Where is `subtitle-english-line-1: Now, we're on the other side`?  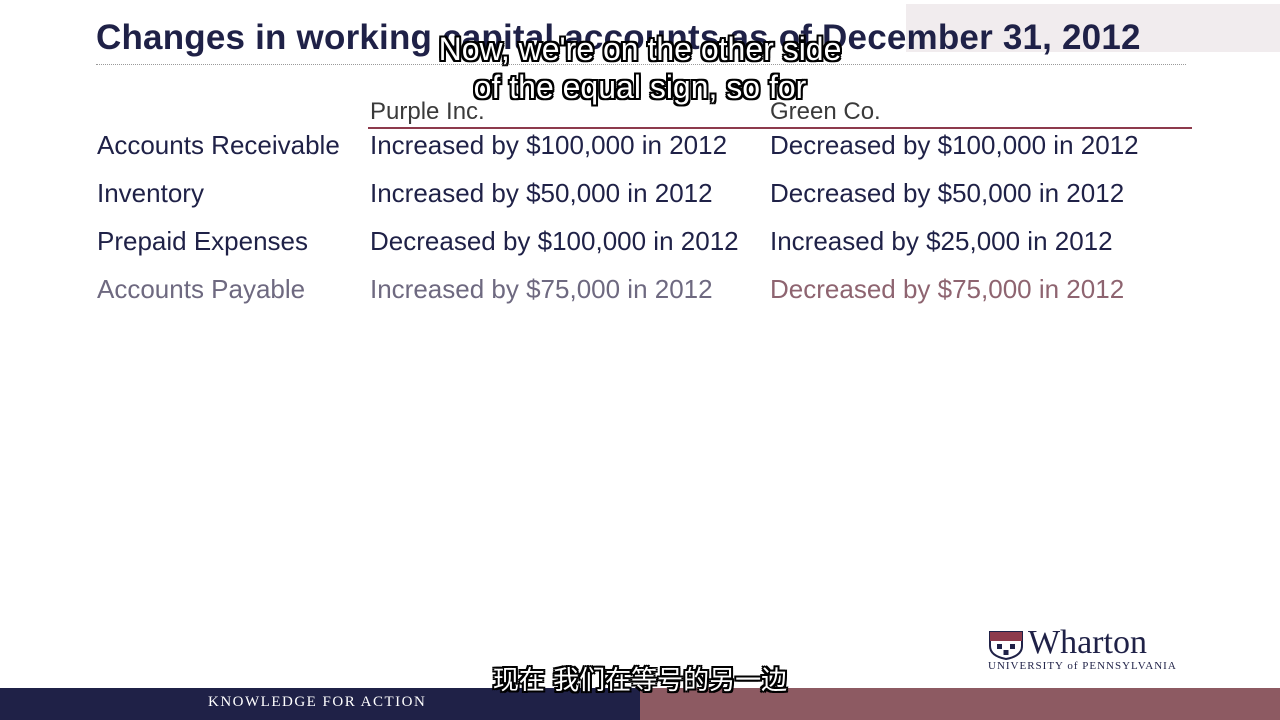
subtitle-english-line-1: Now, we're on the other side is located at coordinates (640, 49).